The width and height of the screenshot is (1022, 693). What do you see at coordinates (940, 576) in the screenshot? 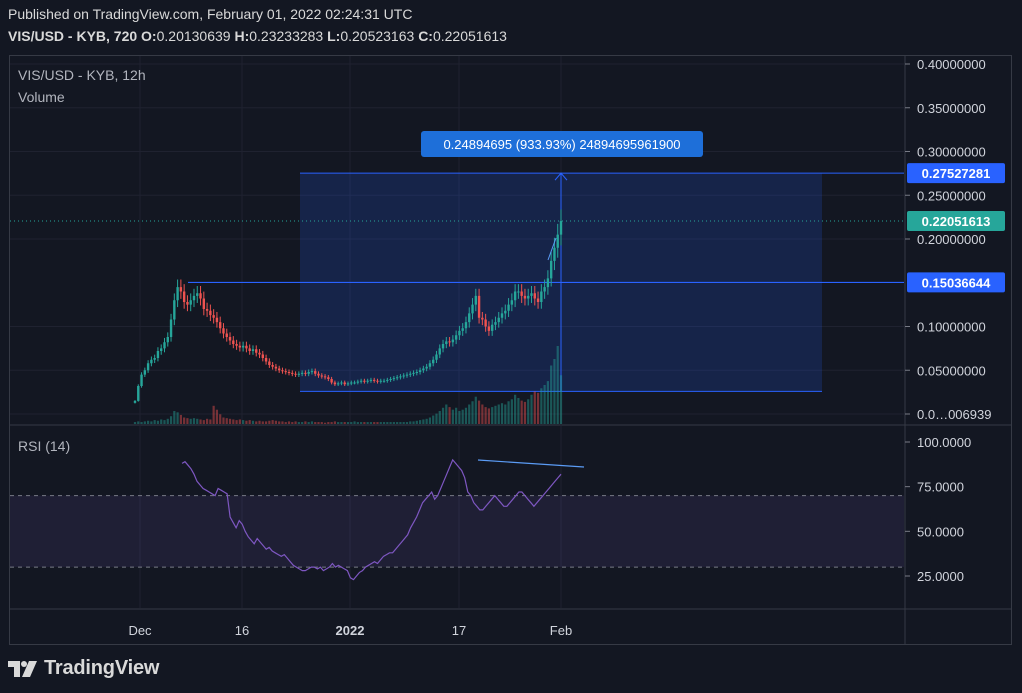
I see `rsi-tick-label: 25.0000` at bounding box center [940, 576].